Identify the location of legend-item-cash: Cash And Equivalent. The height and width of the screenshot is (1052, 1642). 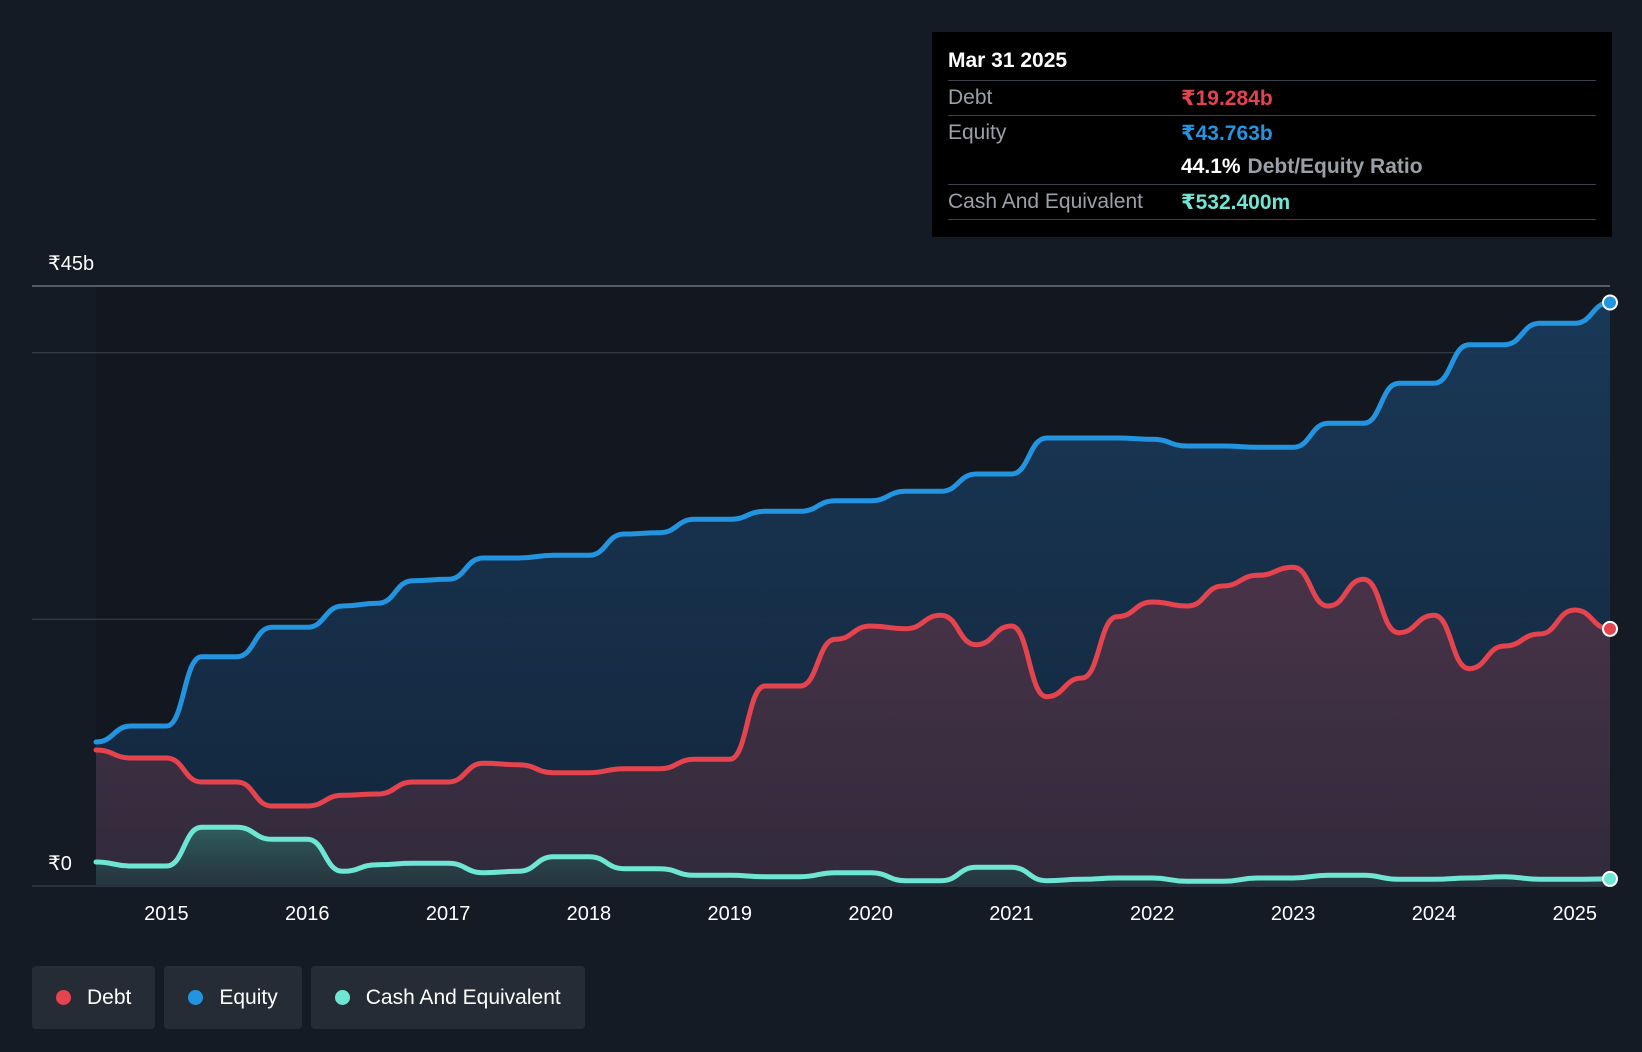
(447, 997).